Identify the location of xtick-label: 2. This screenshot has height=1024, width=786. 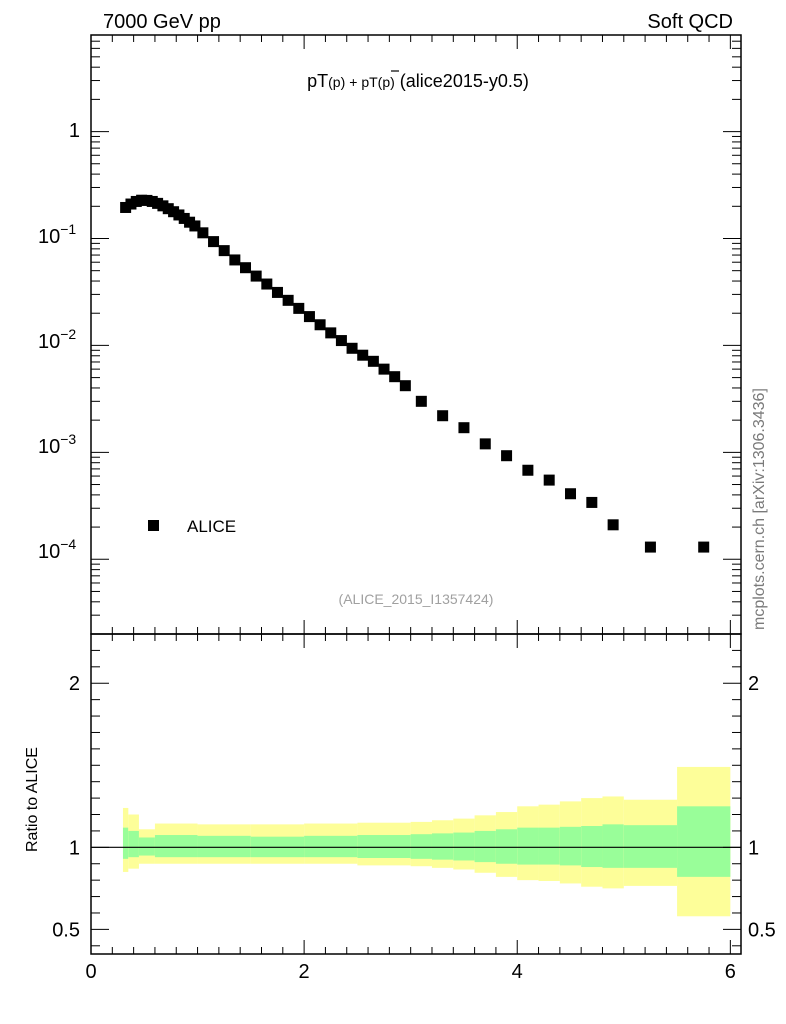
(304, 972).